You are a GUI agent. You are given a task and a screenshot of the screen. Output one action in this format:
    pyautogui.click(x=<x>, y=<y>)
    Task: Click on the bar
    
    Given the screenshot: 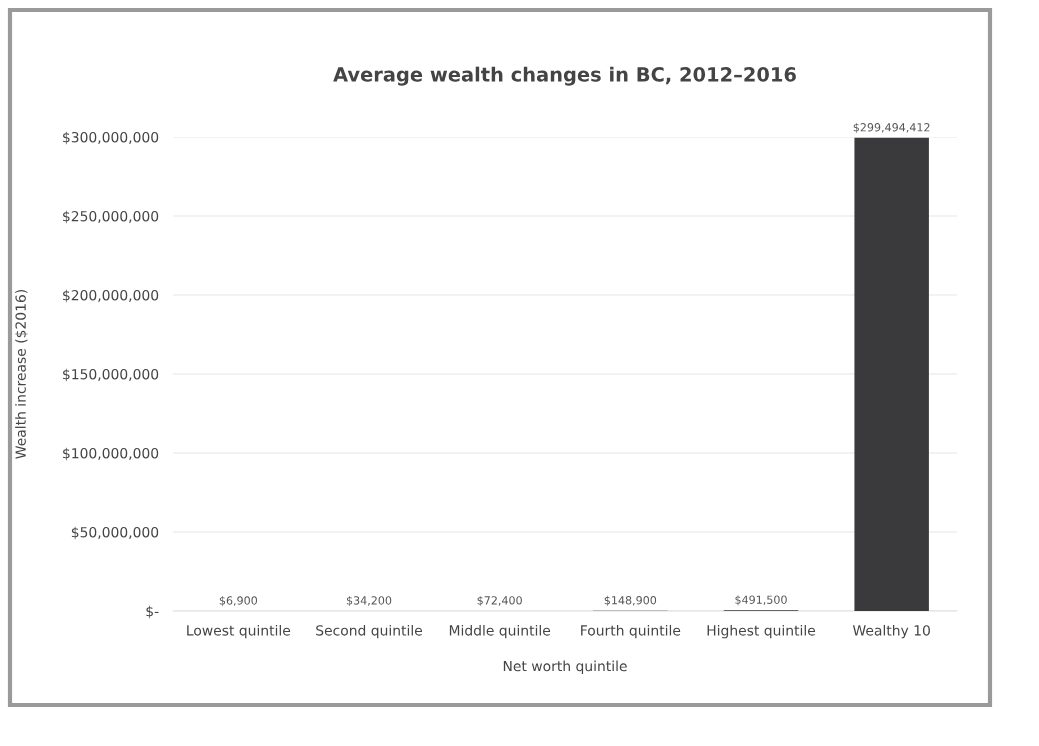 What is the action you would take?
    pyautogui.click(x=891, y=374)
    